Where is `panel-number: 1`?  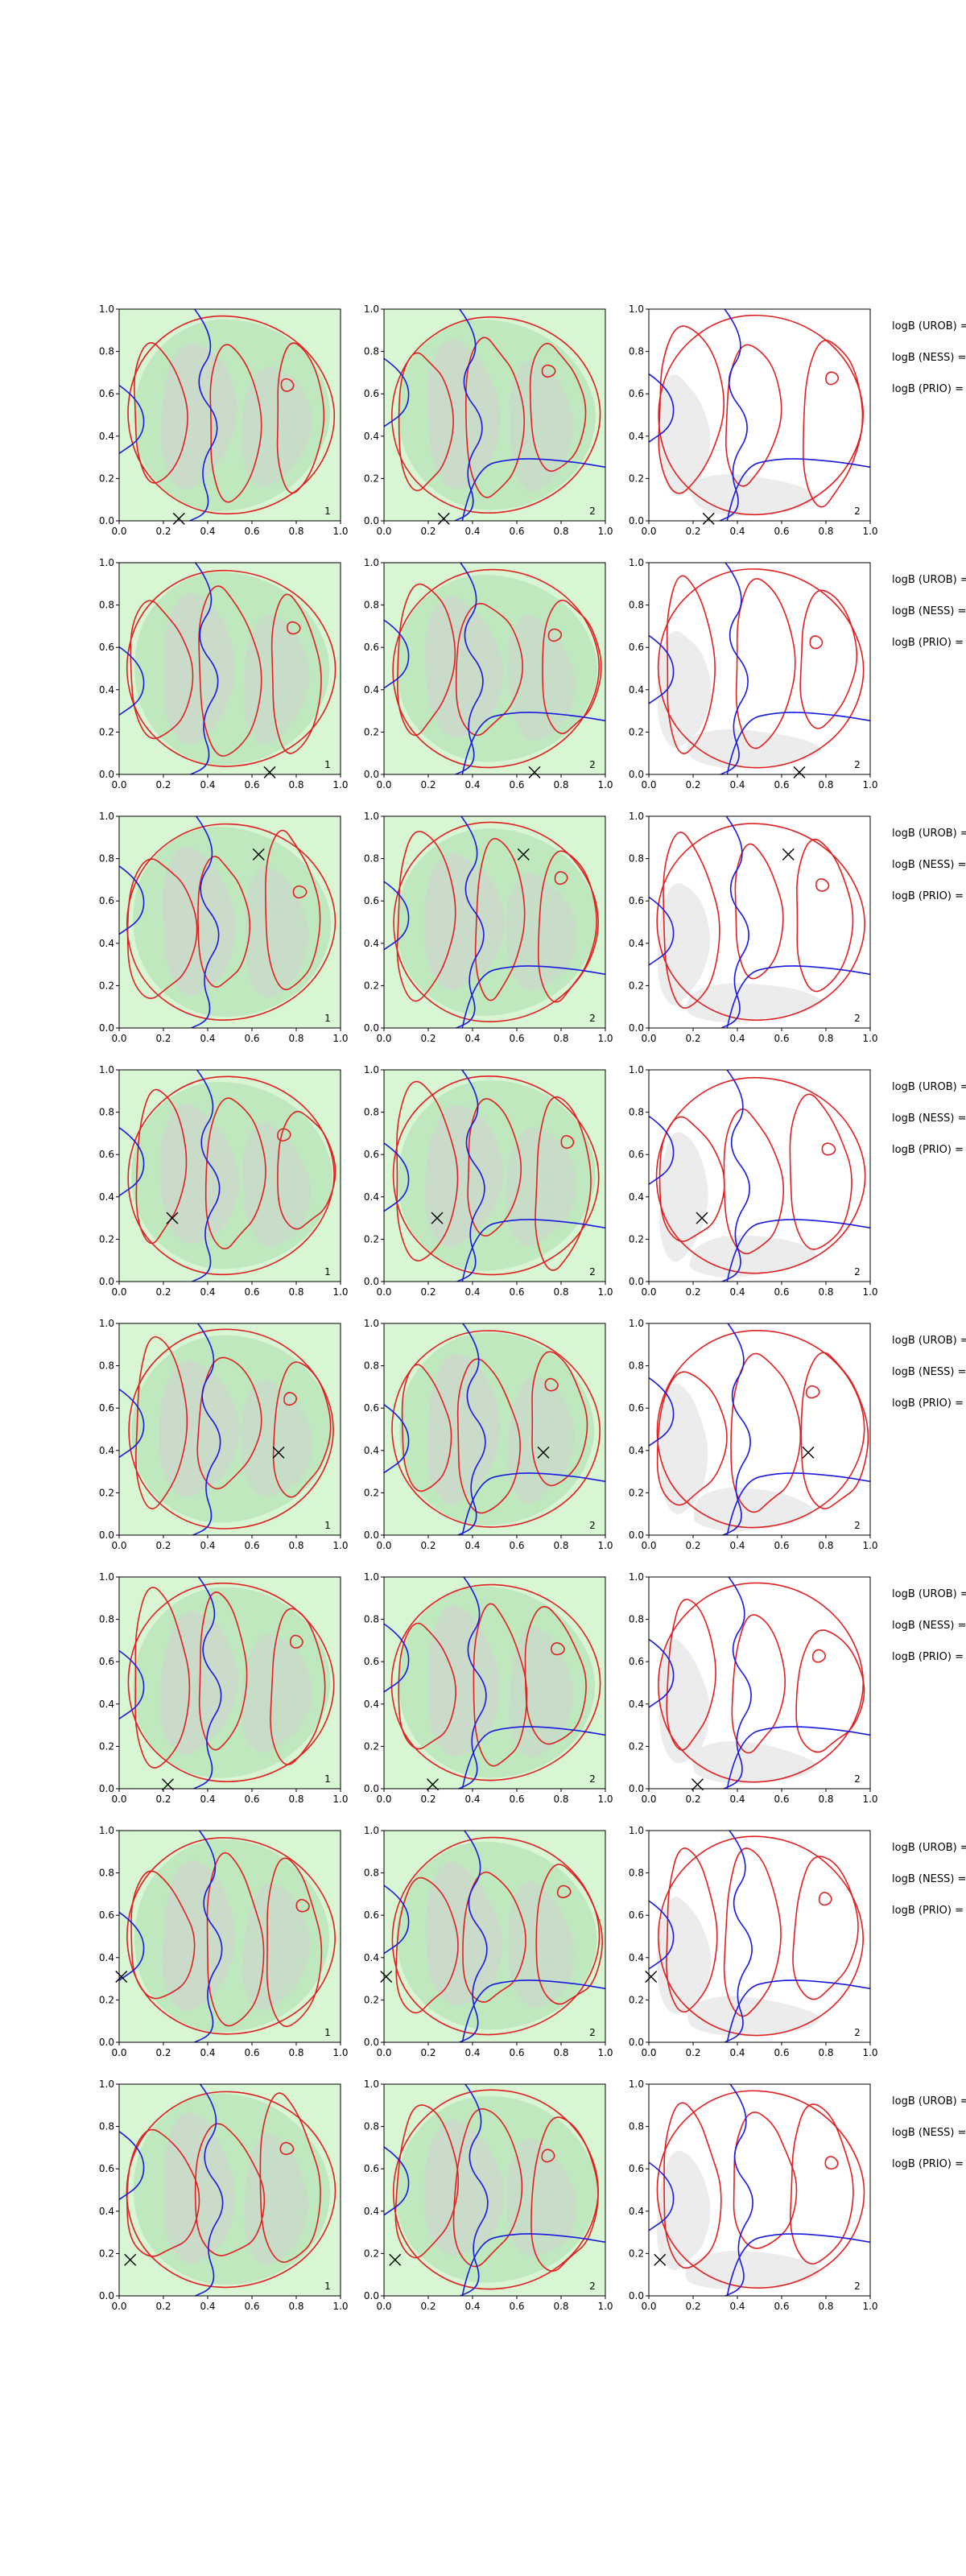
panel-number: 1 is located at coordinates (327, 511).